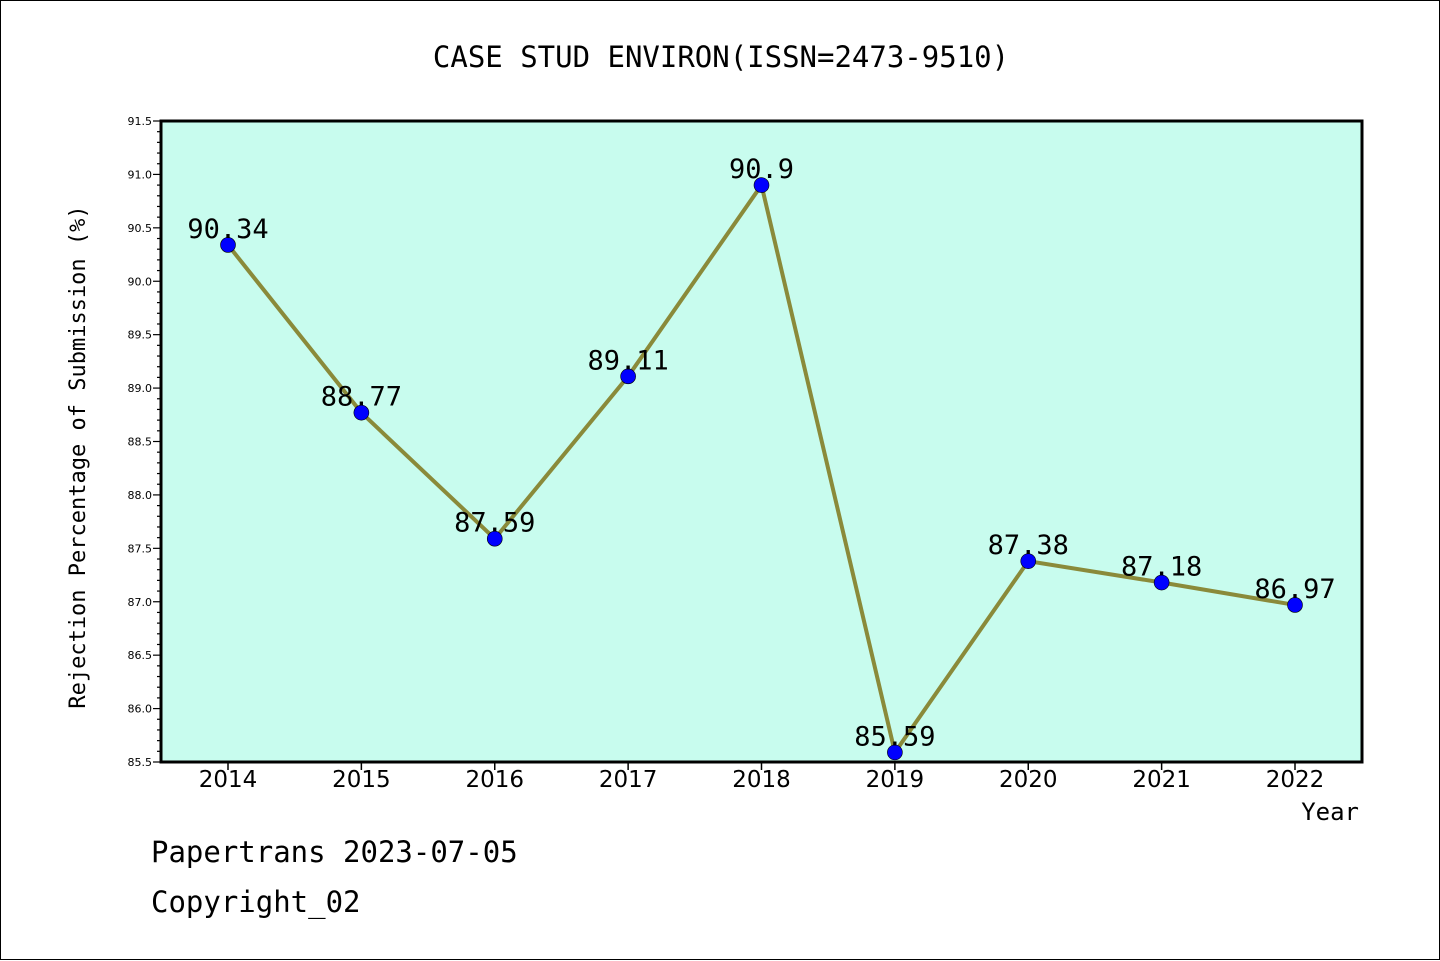 Image resolution: width=1440 pixels, height=961 pixels. Describe the element at coordinates (1028, 545) in the screenshot. I see `data-label: 87.38` at that location.